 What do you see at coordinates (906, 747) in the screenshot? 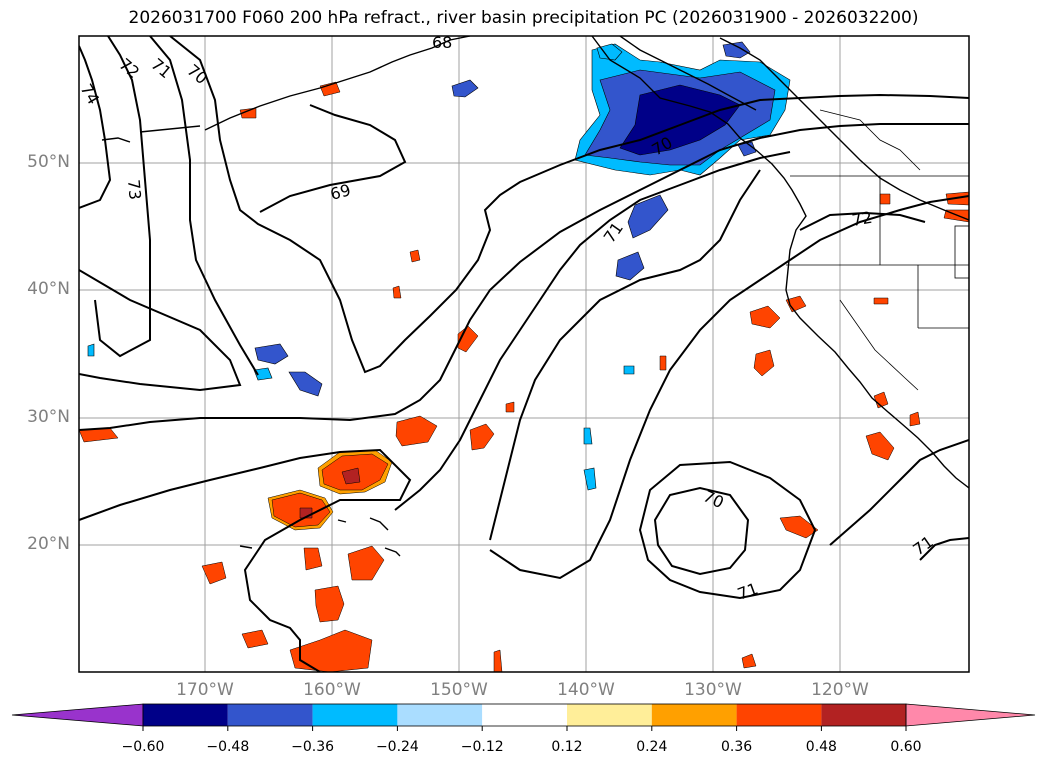
I see `colorbar-tick-label: 0.60` at bounding box center [906, 747].